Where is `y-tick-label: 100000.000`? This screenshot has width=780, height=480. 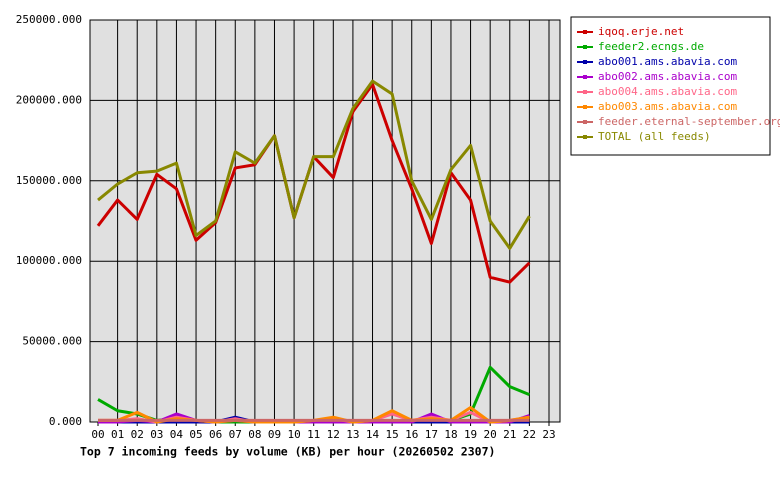
y-tick-label: 100000.000 is located at coordinates (49, 260).